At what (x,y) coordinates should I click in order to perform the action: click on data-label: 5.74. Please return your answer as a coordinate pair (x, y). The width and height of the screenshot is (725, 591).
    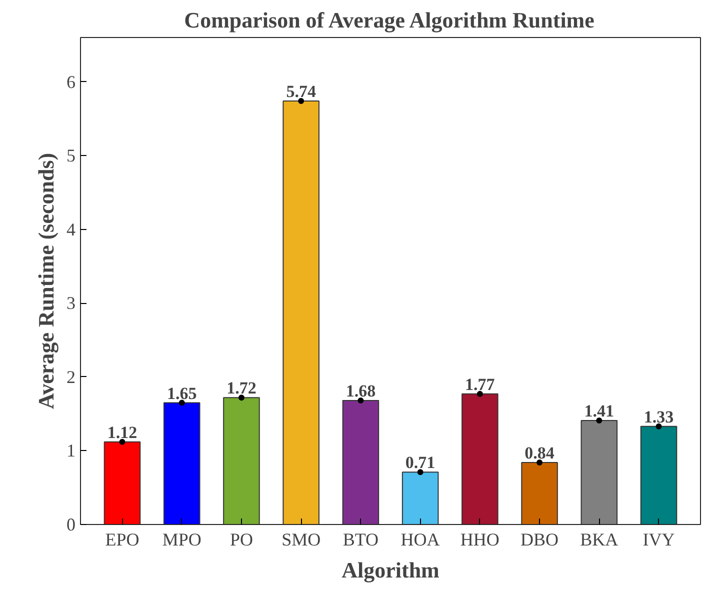
    Looking at the image, I should click on (301, 91).